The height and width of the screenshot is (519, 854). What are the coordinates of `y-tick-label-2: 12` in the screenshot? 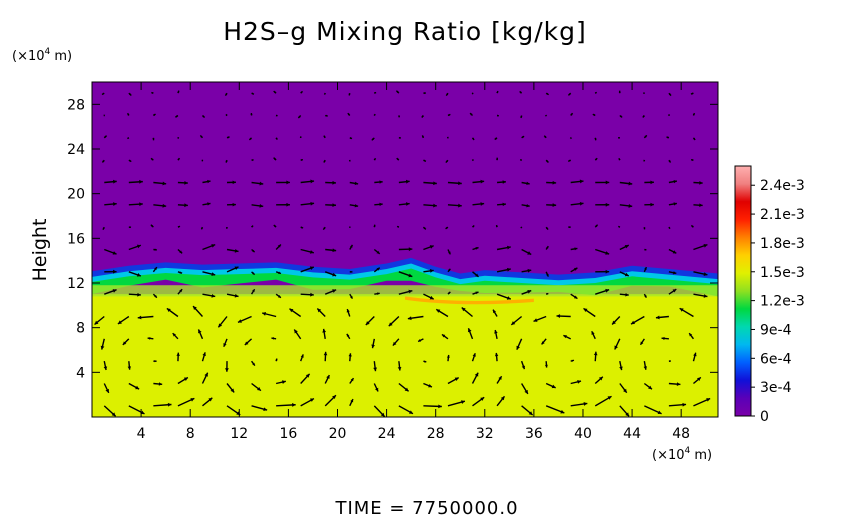 It's located at (76, 284).